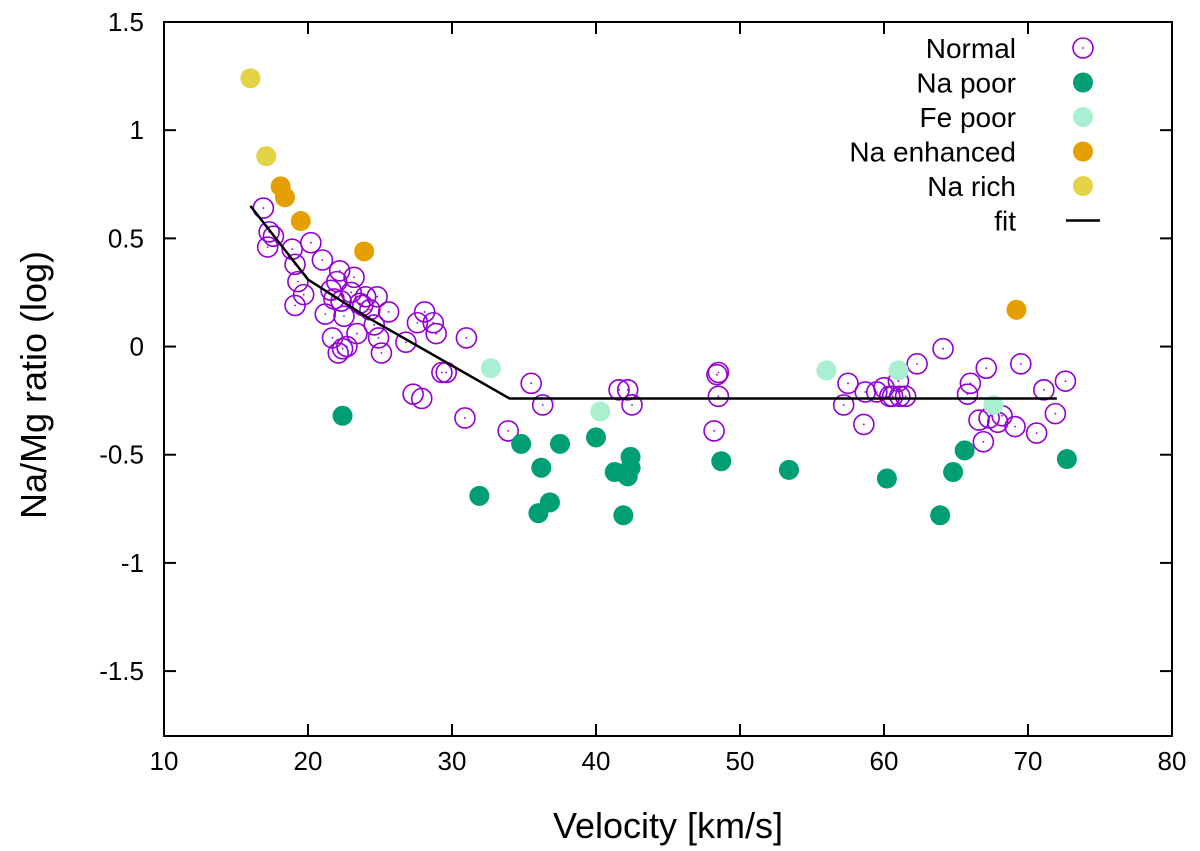  Describe the element at coordinates (164, 761) in the screenshot. I see `x-tick-label: 10` at that location.